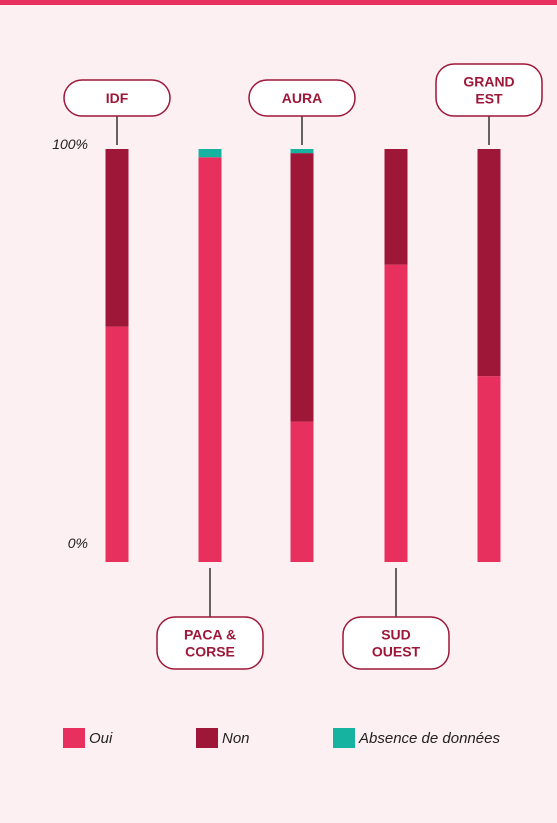 The width and height of the screenshot is (557, 823). What do you see at coordinates (278, 2) in the screenshot?
I see `top-accent-bar` at bounding box center [278, 2].